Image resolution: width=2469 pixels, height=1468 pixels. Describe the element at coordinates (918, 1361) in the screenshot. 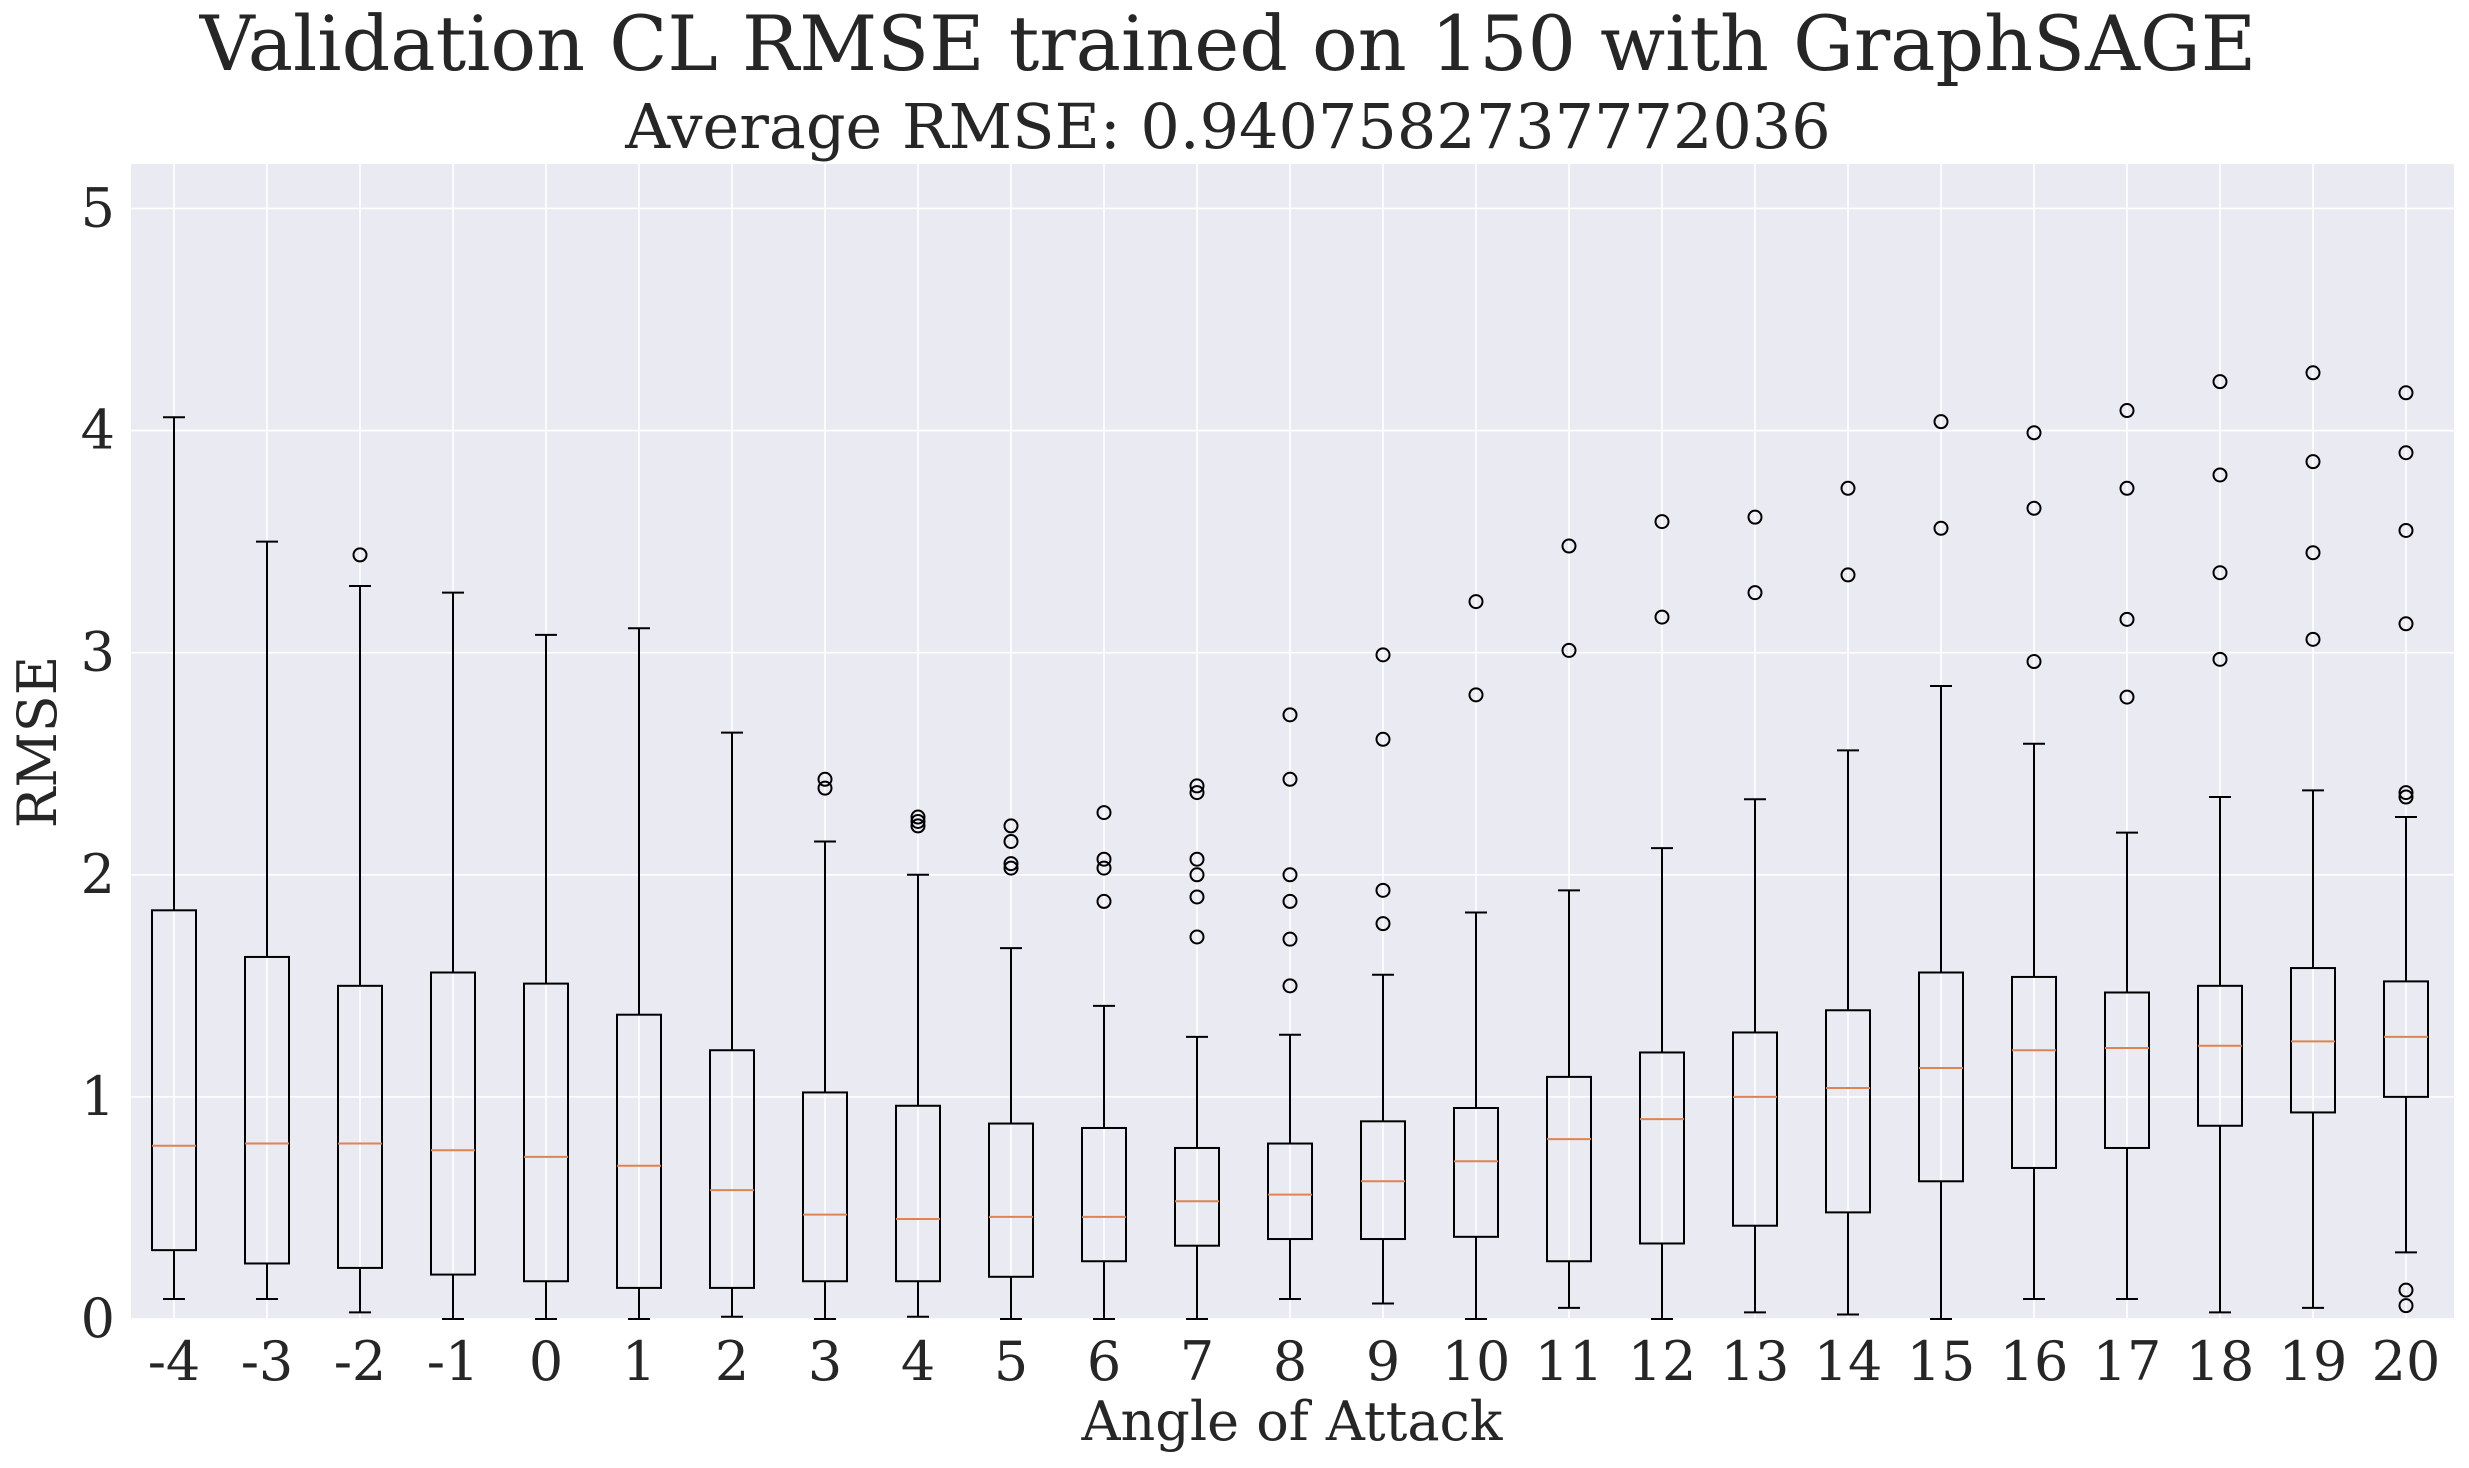

I see `x-tick-label: 4` at that location.